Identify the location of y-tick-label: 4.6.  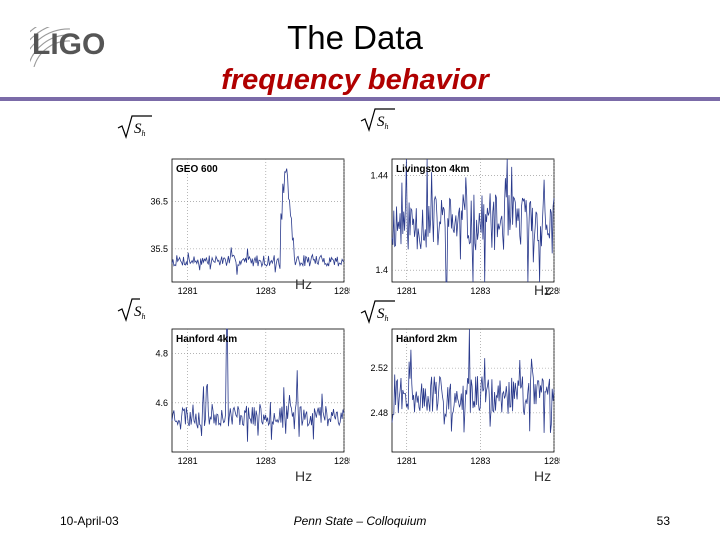
(161, 403).